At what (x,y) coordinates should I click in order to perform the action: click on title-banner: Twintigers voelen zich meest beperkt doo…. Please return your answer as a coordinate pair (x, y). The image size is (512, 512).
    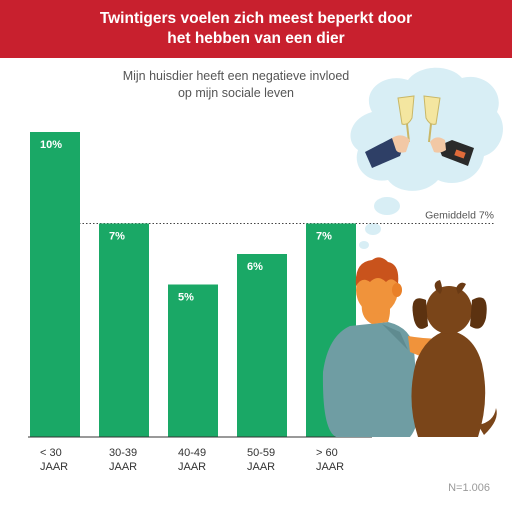
    Looking at the image, I should click on (256, 29).